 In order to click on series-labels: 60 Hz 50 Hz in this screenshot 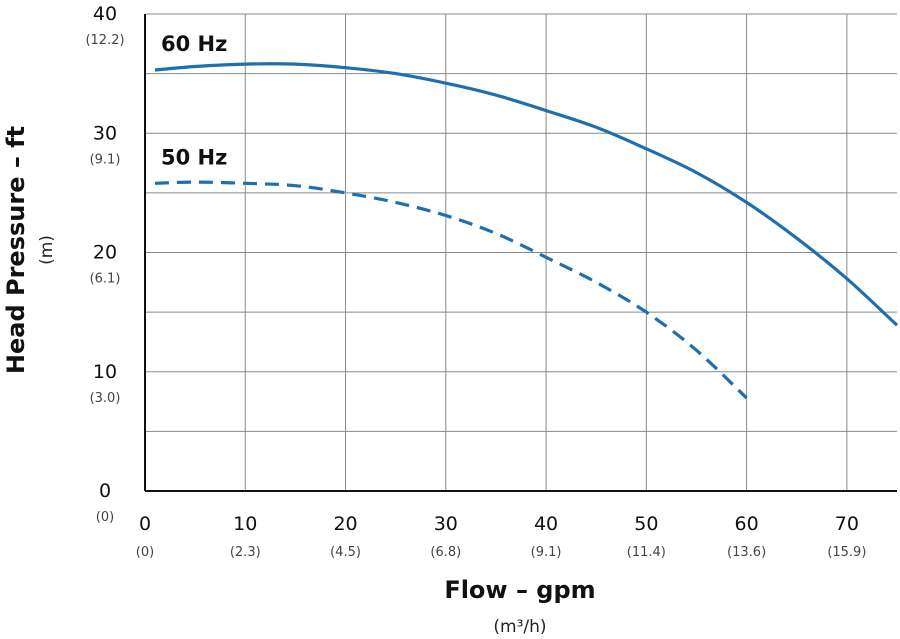, I will do `click(194, 100)`.